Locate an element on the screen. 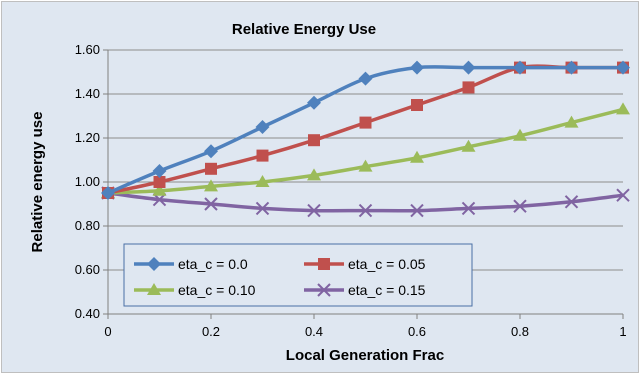  y-tick-label: 1.00 is located at coordinates (87, 181).